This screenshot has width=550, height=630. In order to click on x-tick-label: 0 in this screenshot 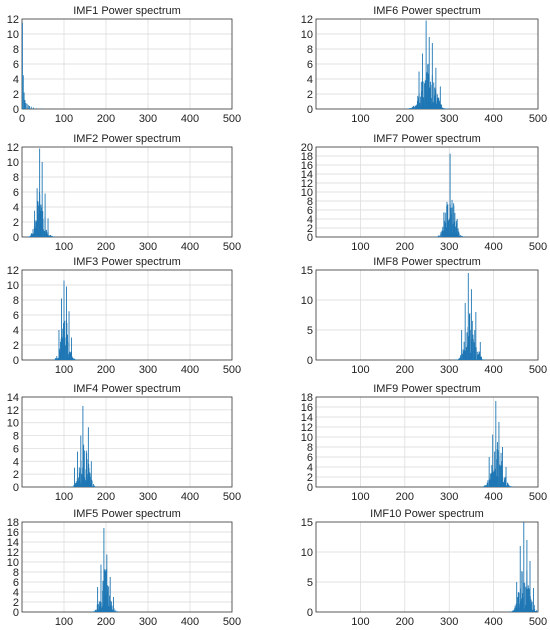, I will do `click(22, 119)`.